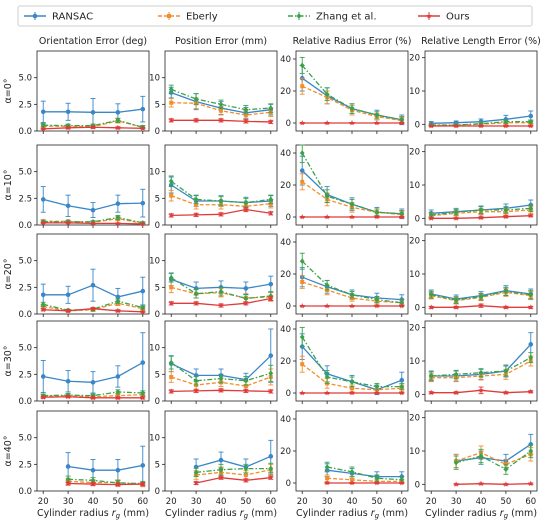  What do you see at coordinates (213, 363) in the screenshot?
I see `subplot: 0 5 10` at bounding box center [213, 363].